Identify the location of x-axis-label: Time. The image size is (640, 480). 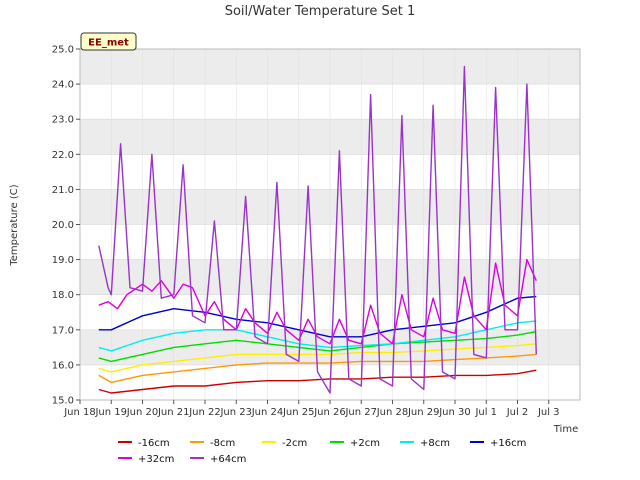
(565, 429).